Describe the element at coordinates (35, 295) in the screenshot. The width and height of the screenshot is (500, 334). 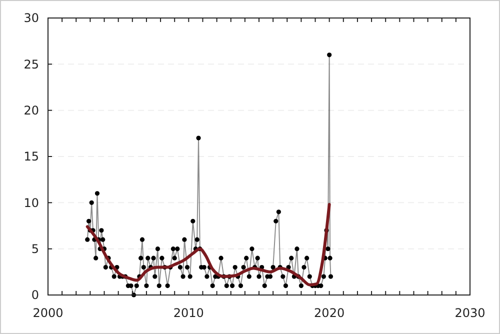
I see `y-tick-label: 0` at that location.